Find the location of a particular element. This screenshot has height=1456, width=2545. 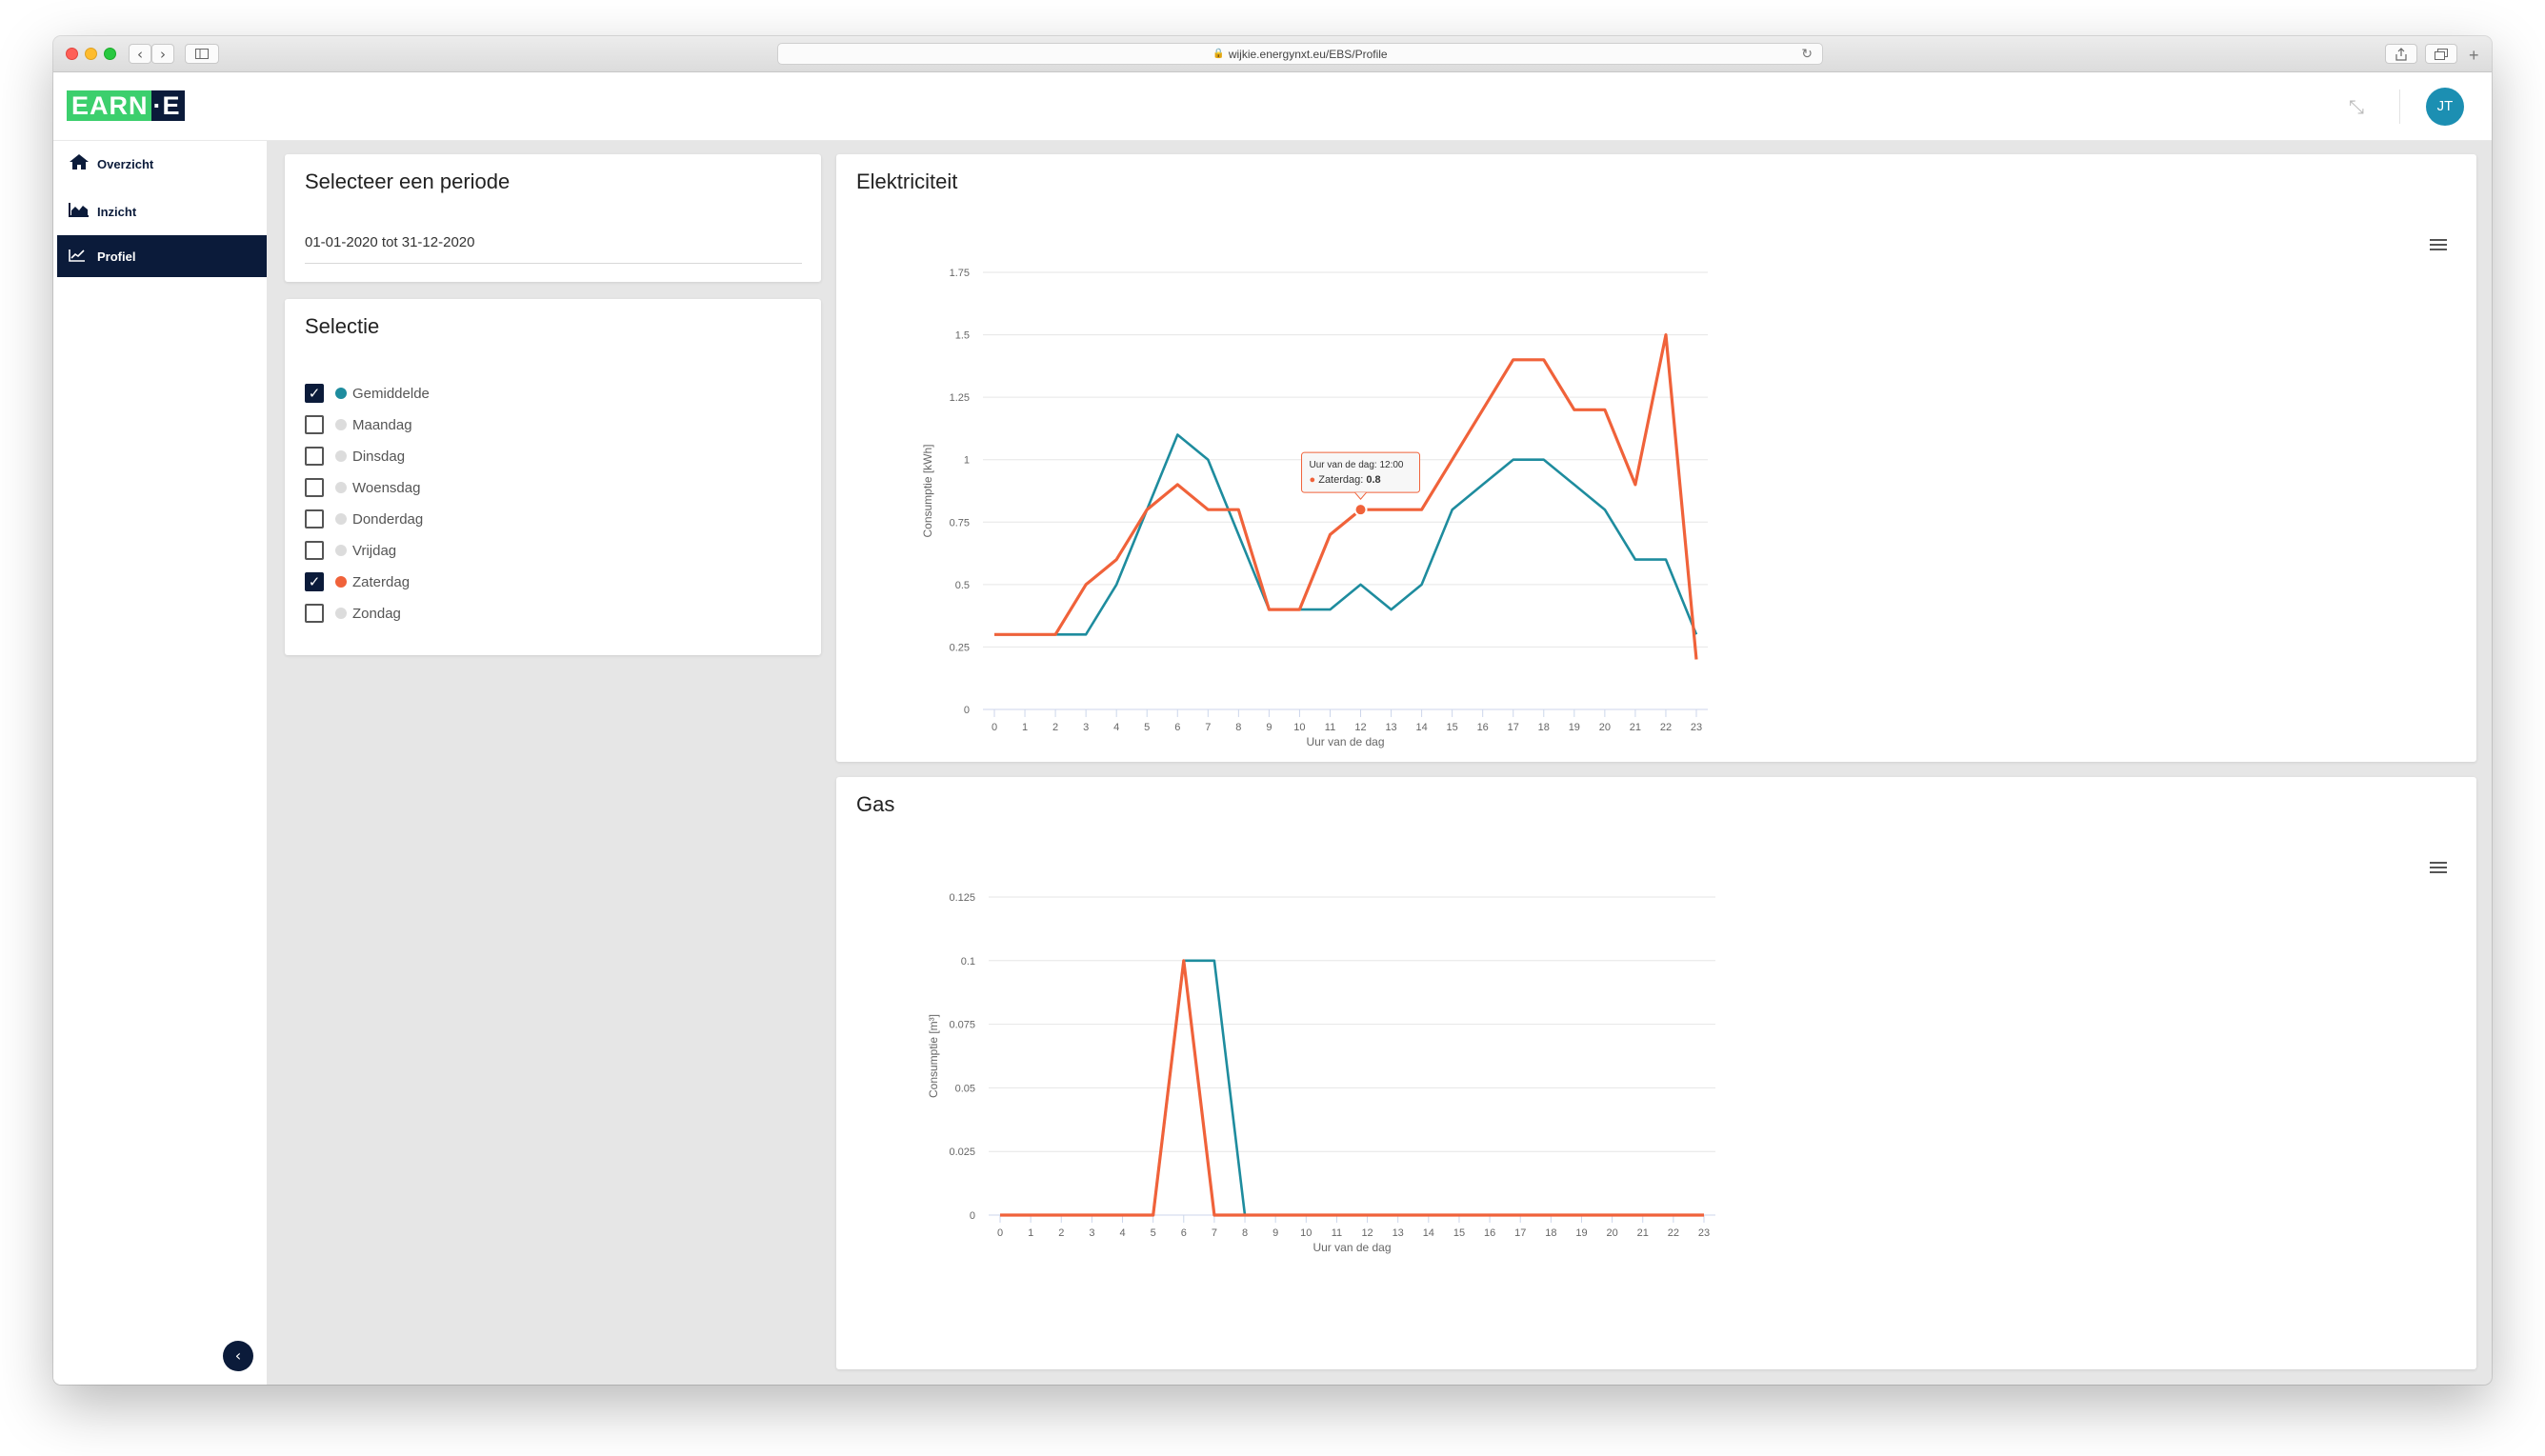

x-tick-label: 12 is located at coordinates (1367, 1233).